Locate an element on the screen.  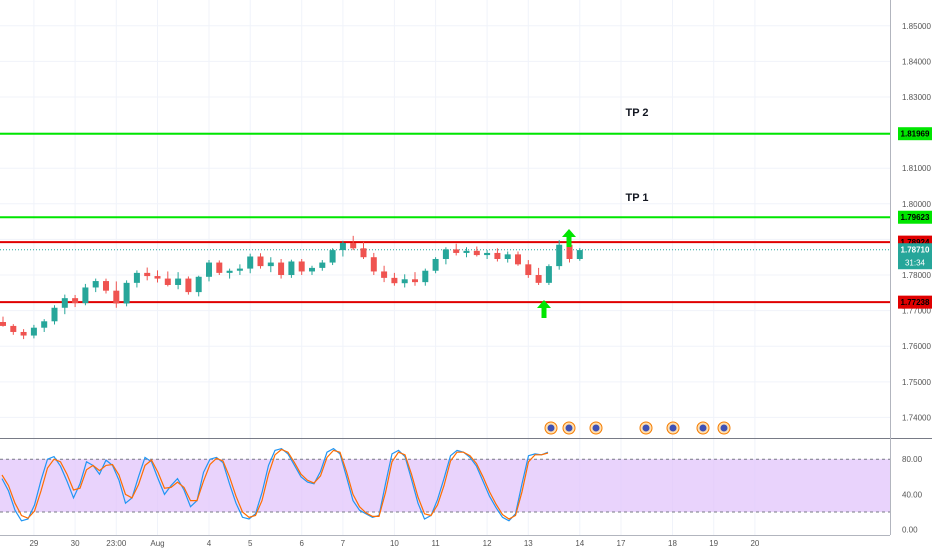
x-tick-label: 13 is located at coordinates (528, 543).